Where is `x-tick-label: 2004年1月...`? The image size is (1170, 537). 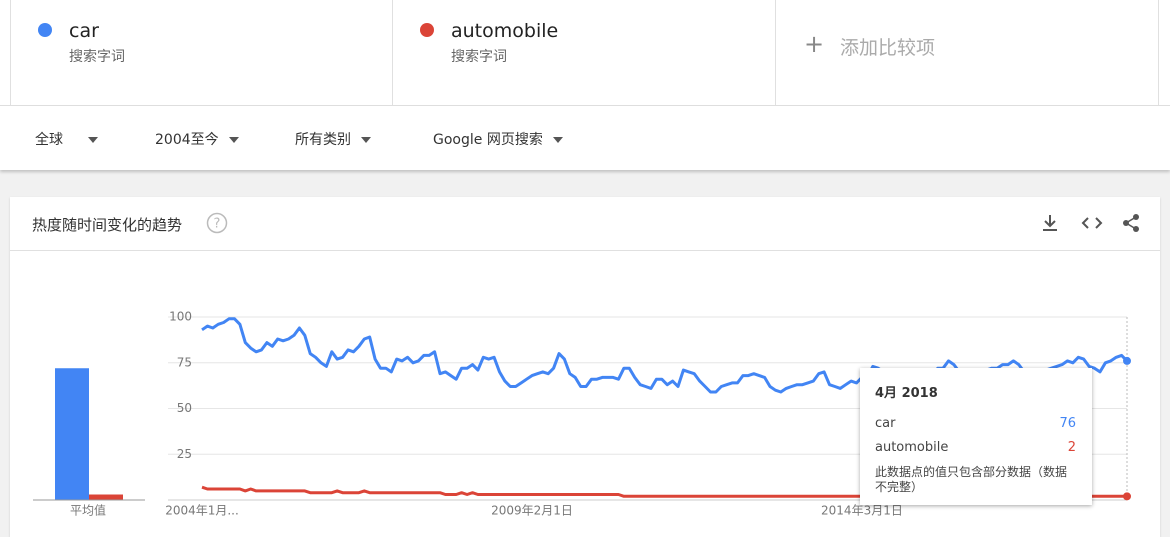
x-tick-label: 2004年1月... is located at coordinates (202, 511).